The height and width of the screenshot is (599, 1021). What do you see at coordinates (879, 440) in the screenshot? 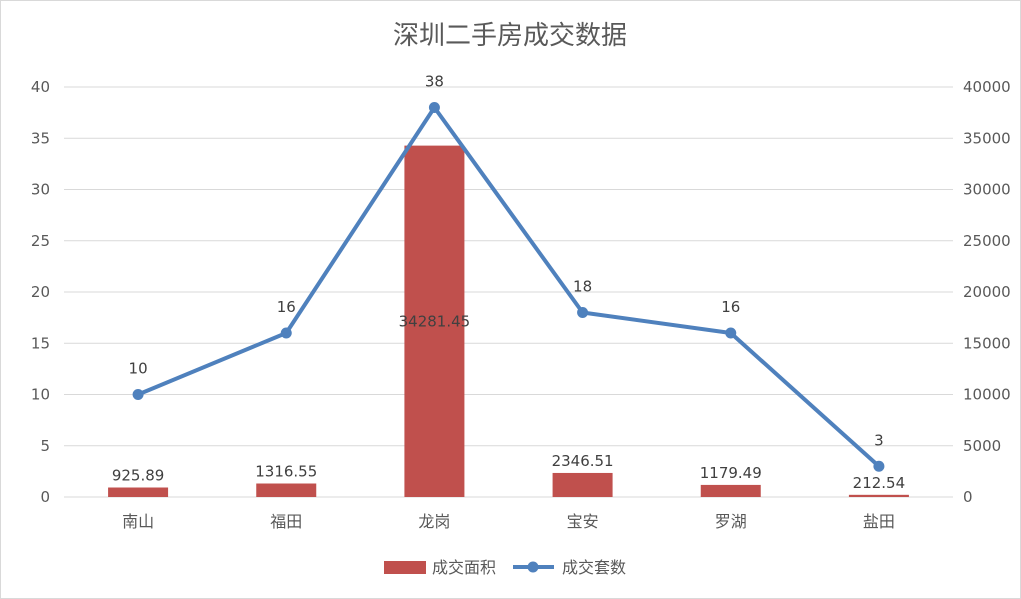
I see `line-data-label: 3` at bounding box center [879, 440].